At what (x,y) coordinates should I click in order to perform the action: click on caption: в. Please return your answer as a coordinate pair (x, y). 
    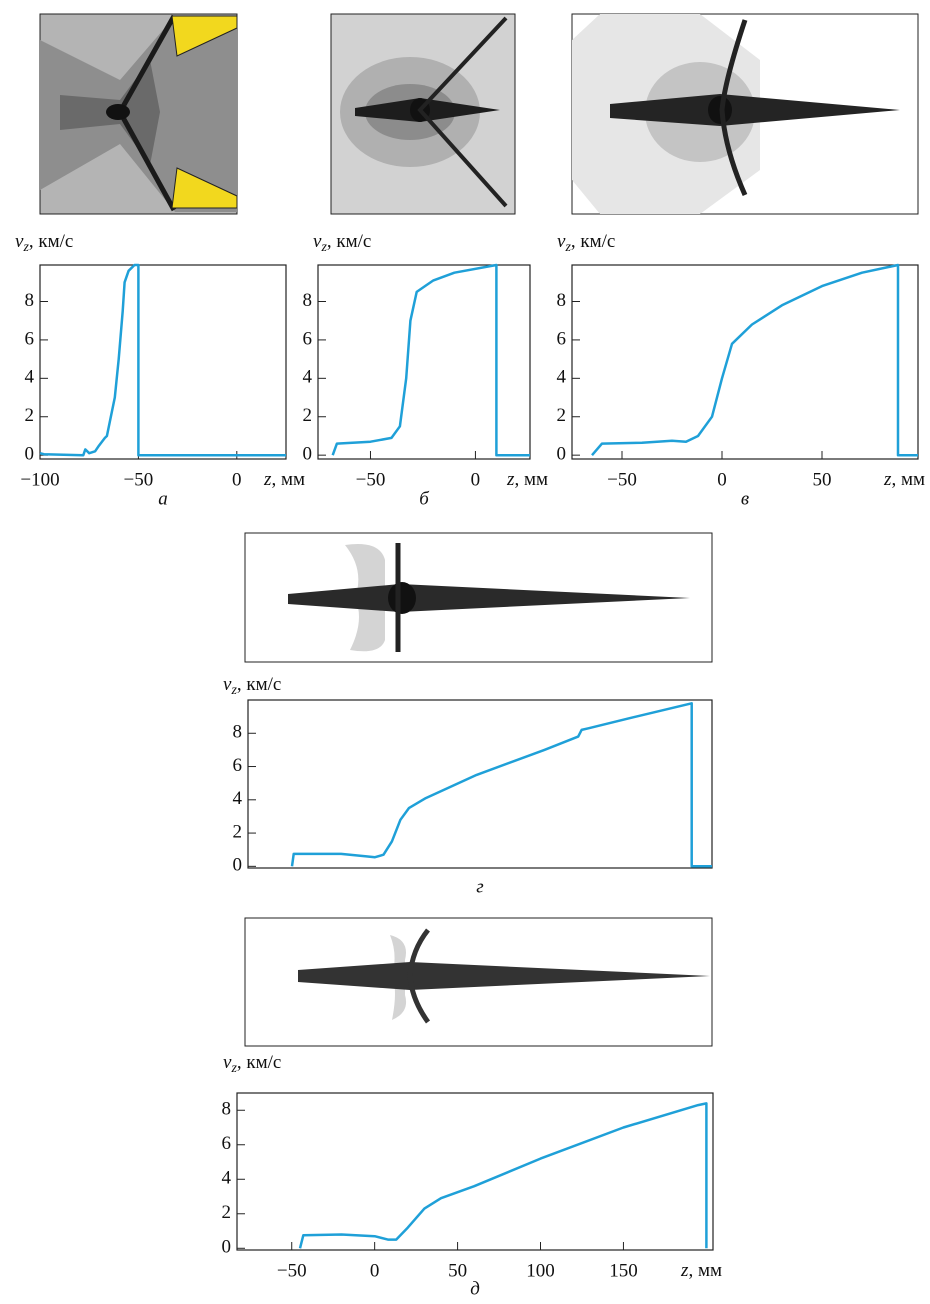
    Looking at the image, I should click on (745, 498).